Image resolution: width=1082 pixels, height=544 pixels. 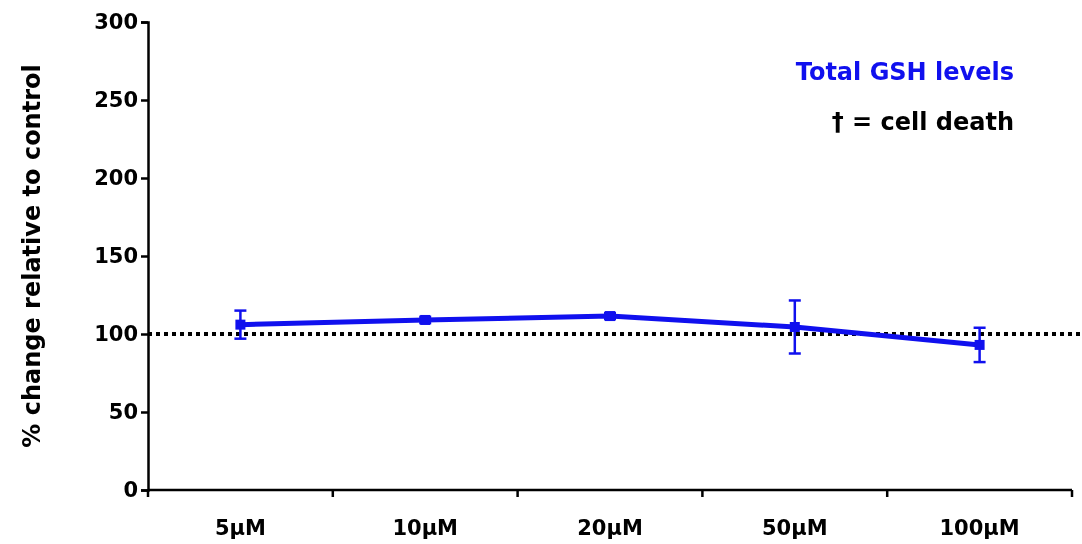 What do you see at coordinates (795, 528) in the screenshot?
I see `x-tick-label: 50µM` at bounding box center [795, 528].